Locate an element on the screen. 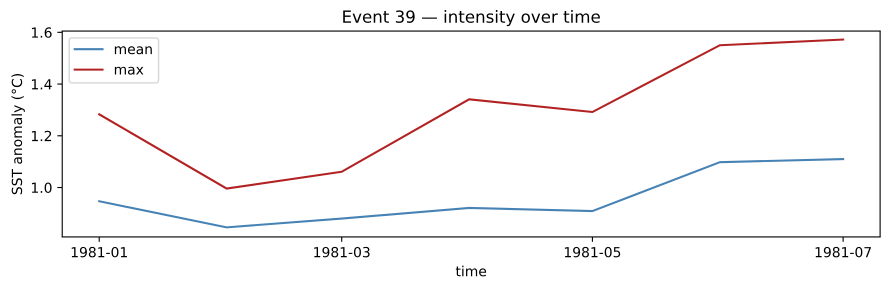 The image size is (889, 290). chart-title: Event 39 — intensity over time is located at coordinates (471, 18).